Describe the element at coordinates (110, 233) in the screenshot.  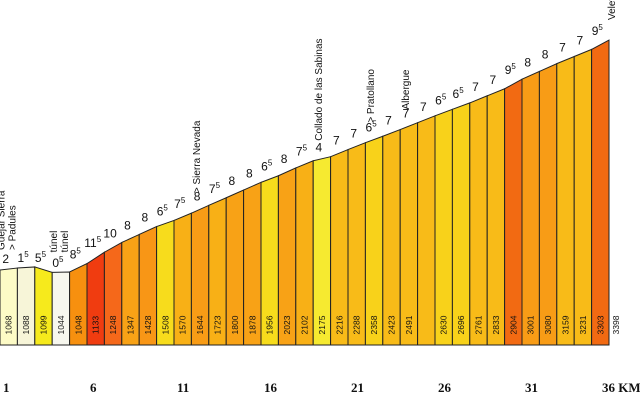
I see `gradient-label: 10` at that location.